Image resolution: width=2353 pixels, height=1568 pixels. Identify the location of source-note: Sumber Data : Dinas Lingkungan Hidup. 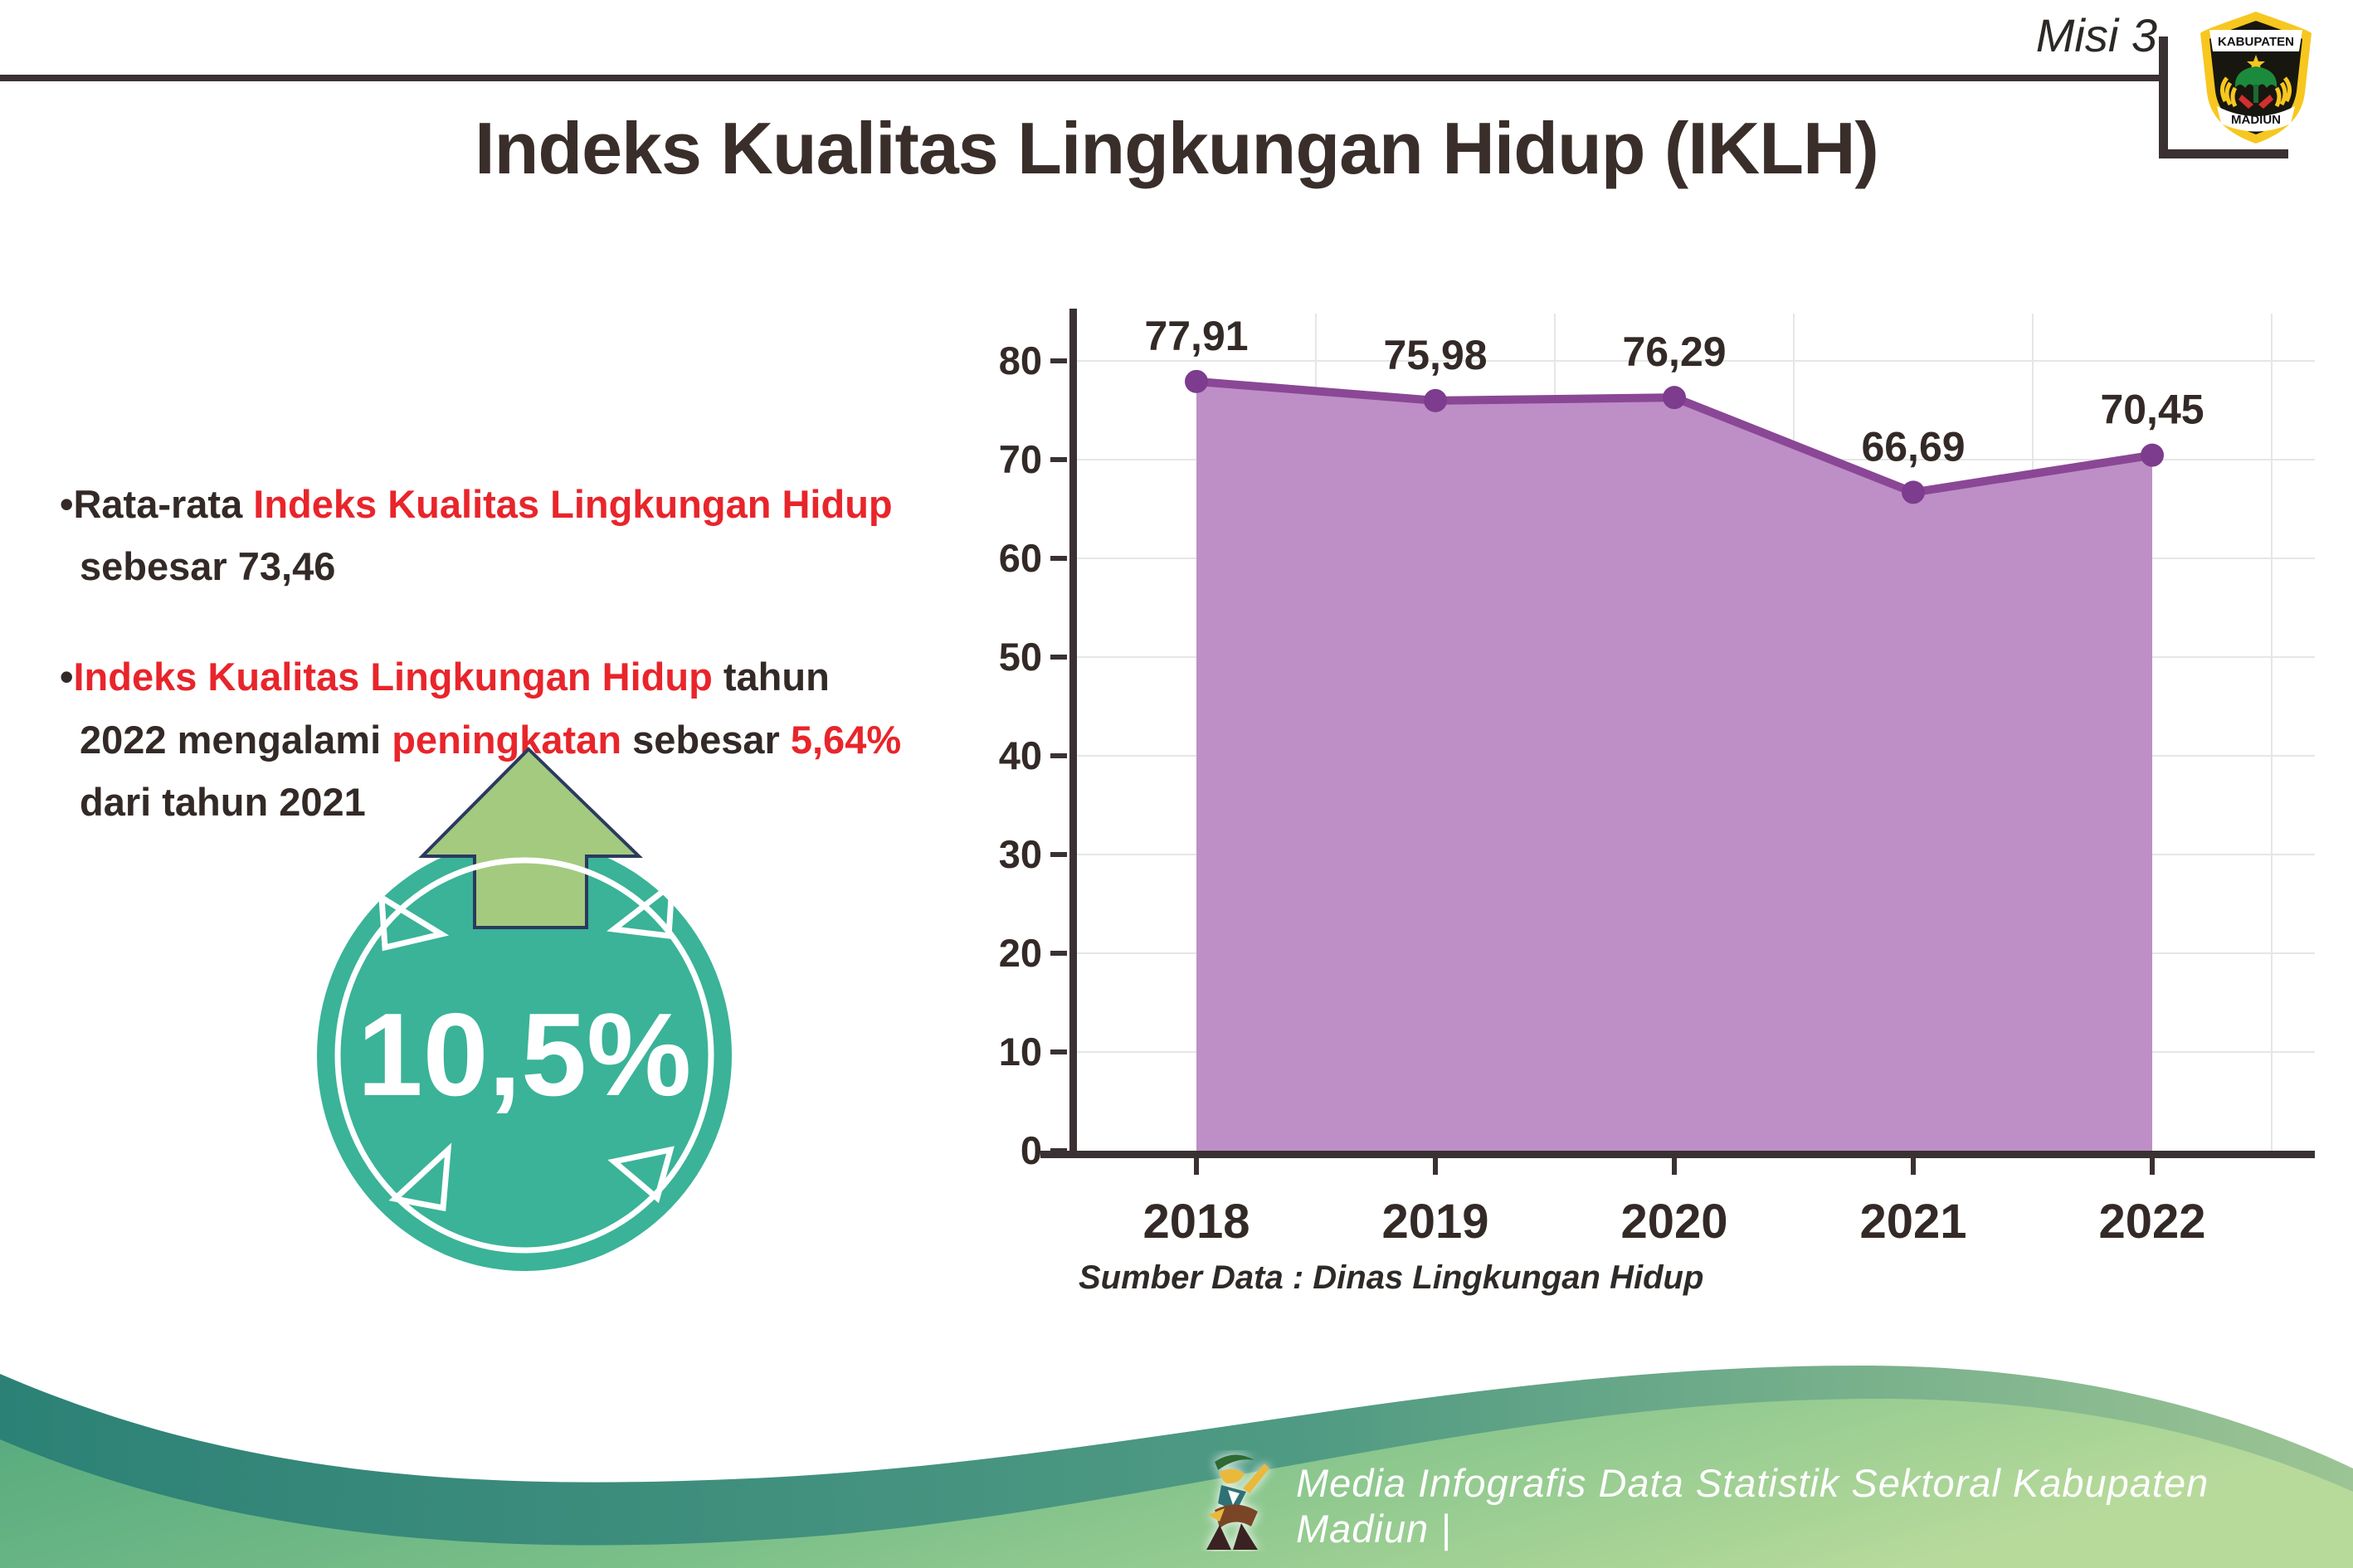
(1391, 1277).